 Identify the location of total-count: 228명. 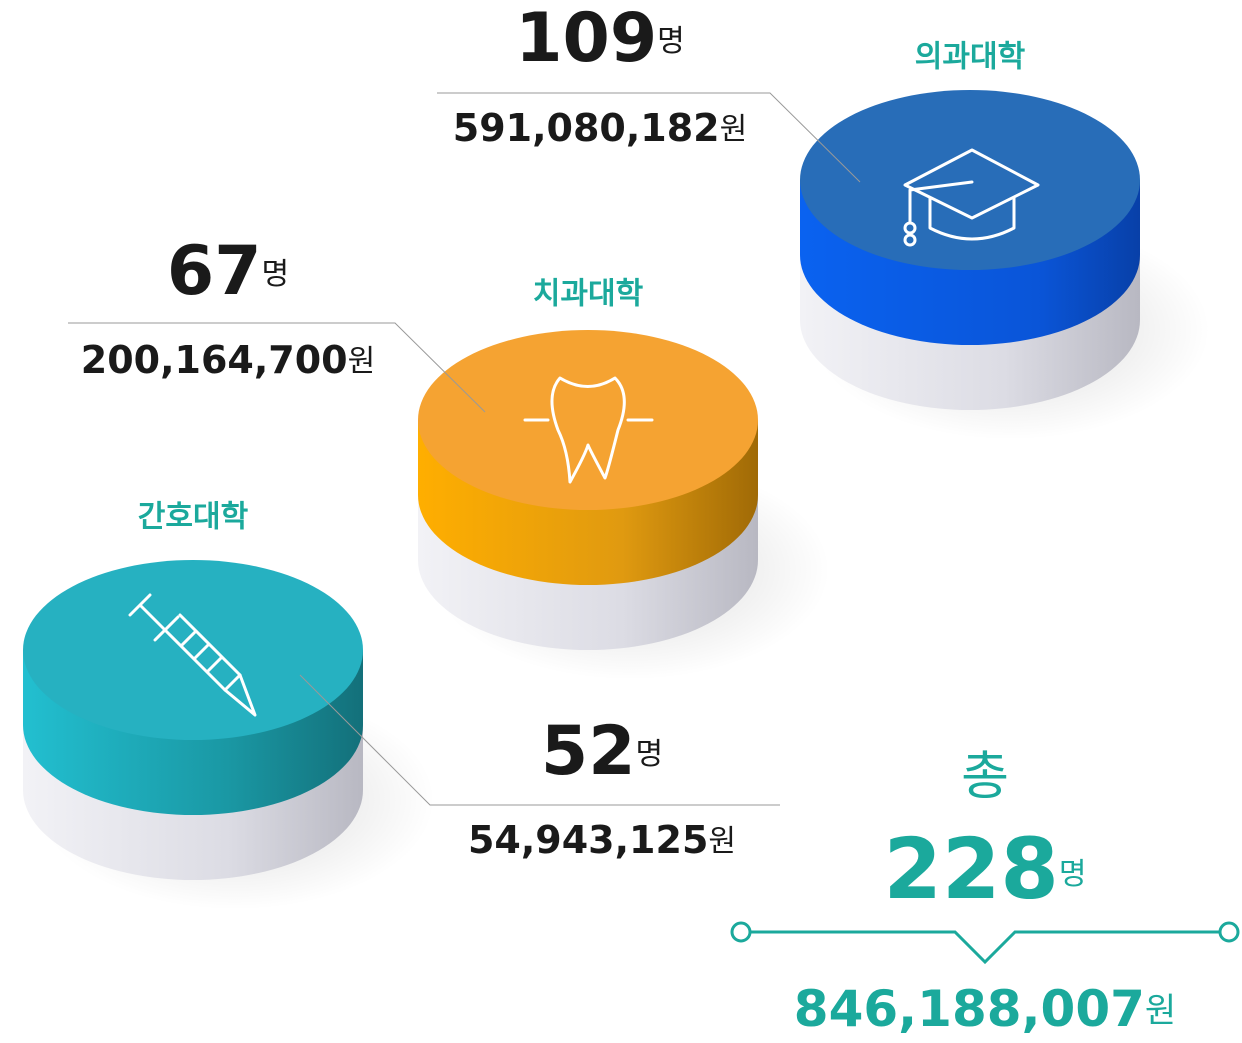
(985, 869).